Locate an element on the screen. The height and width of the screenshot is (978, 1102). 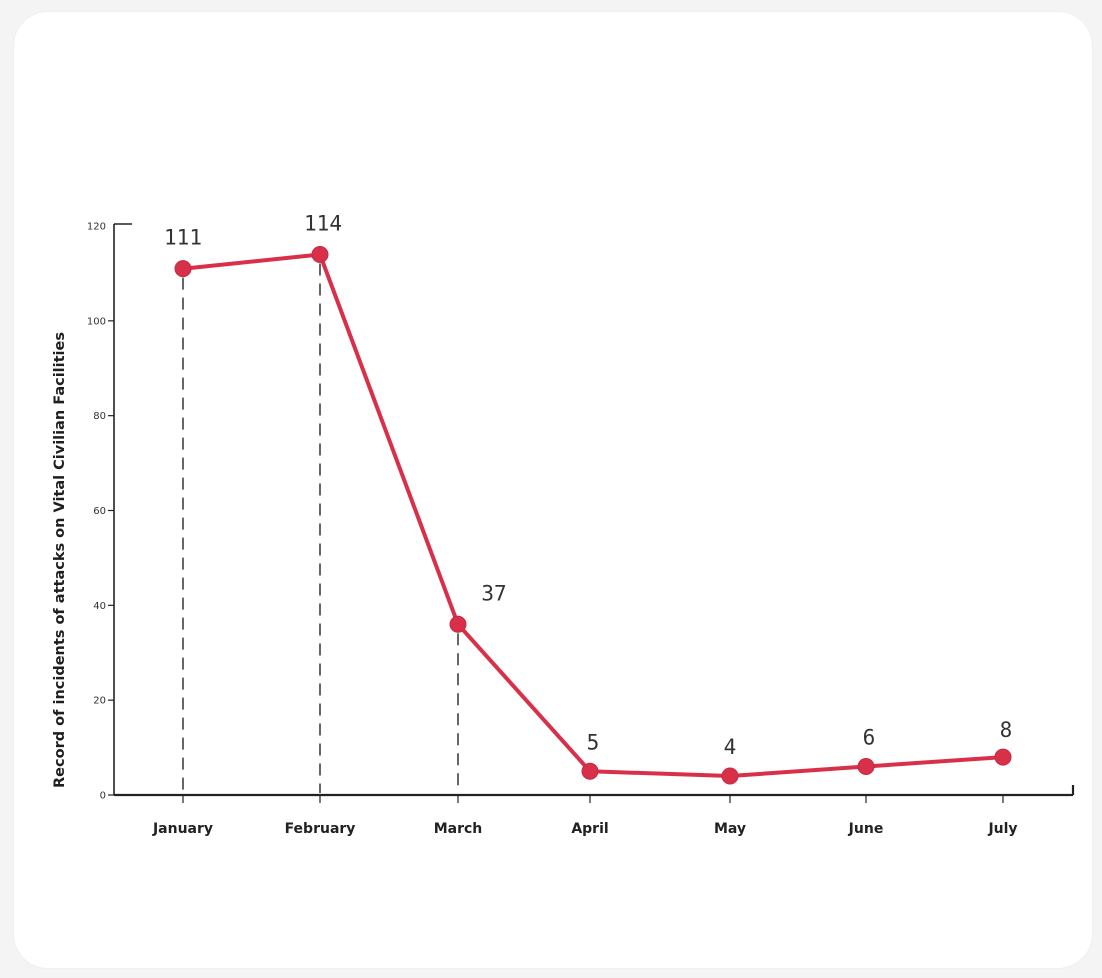
x-tick-label: April is located at coordinates (589, 829).